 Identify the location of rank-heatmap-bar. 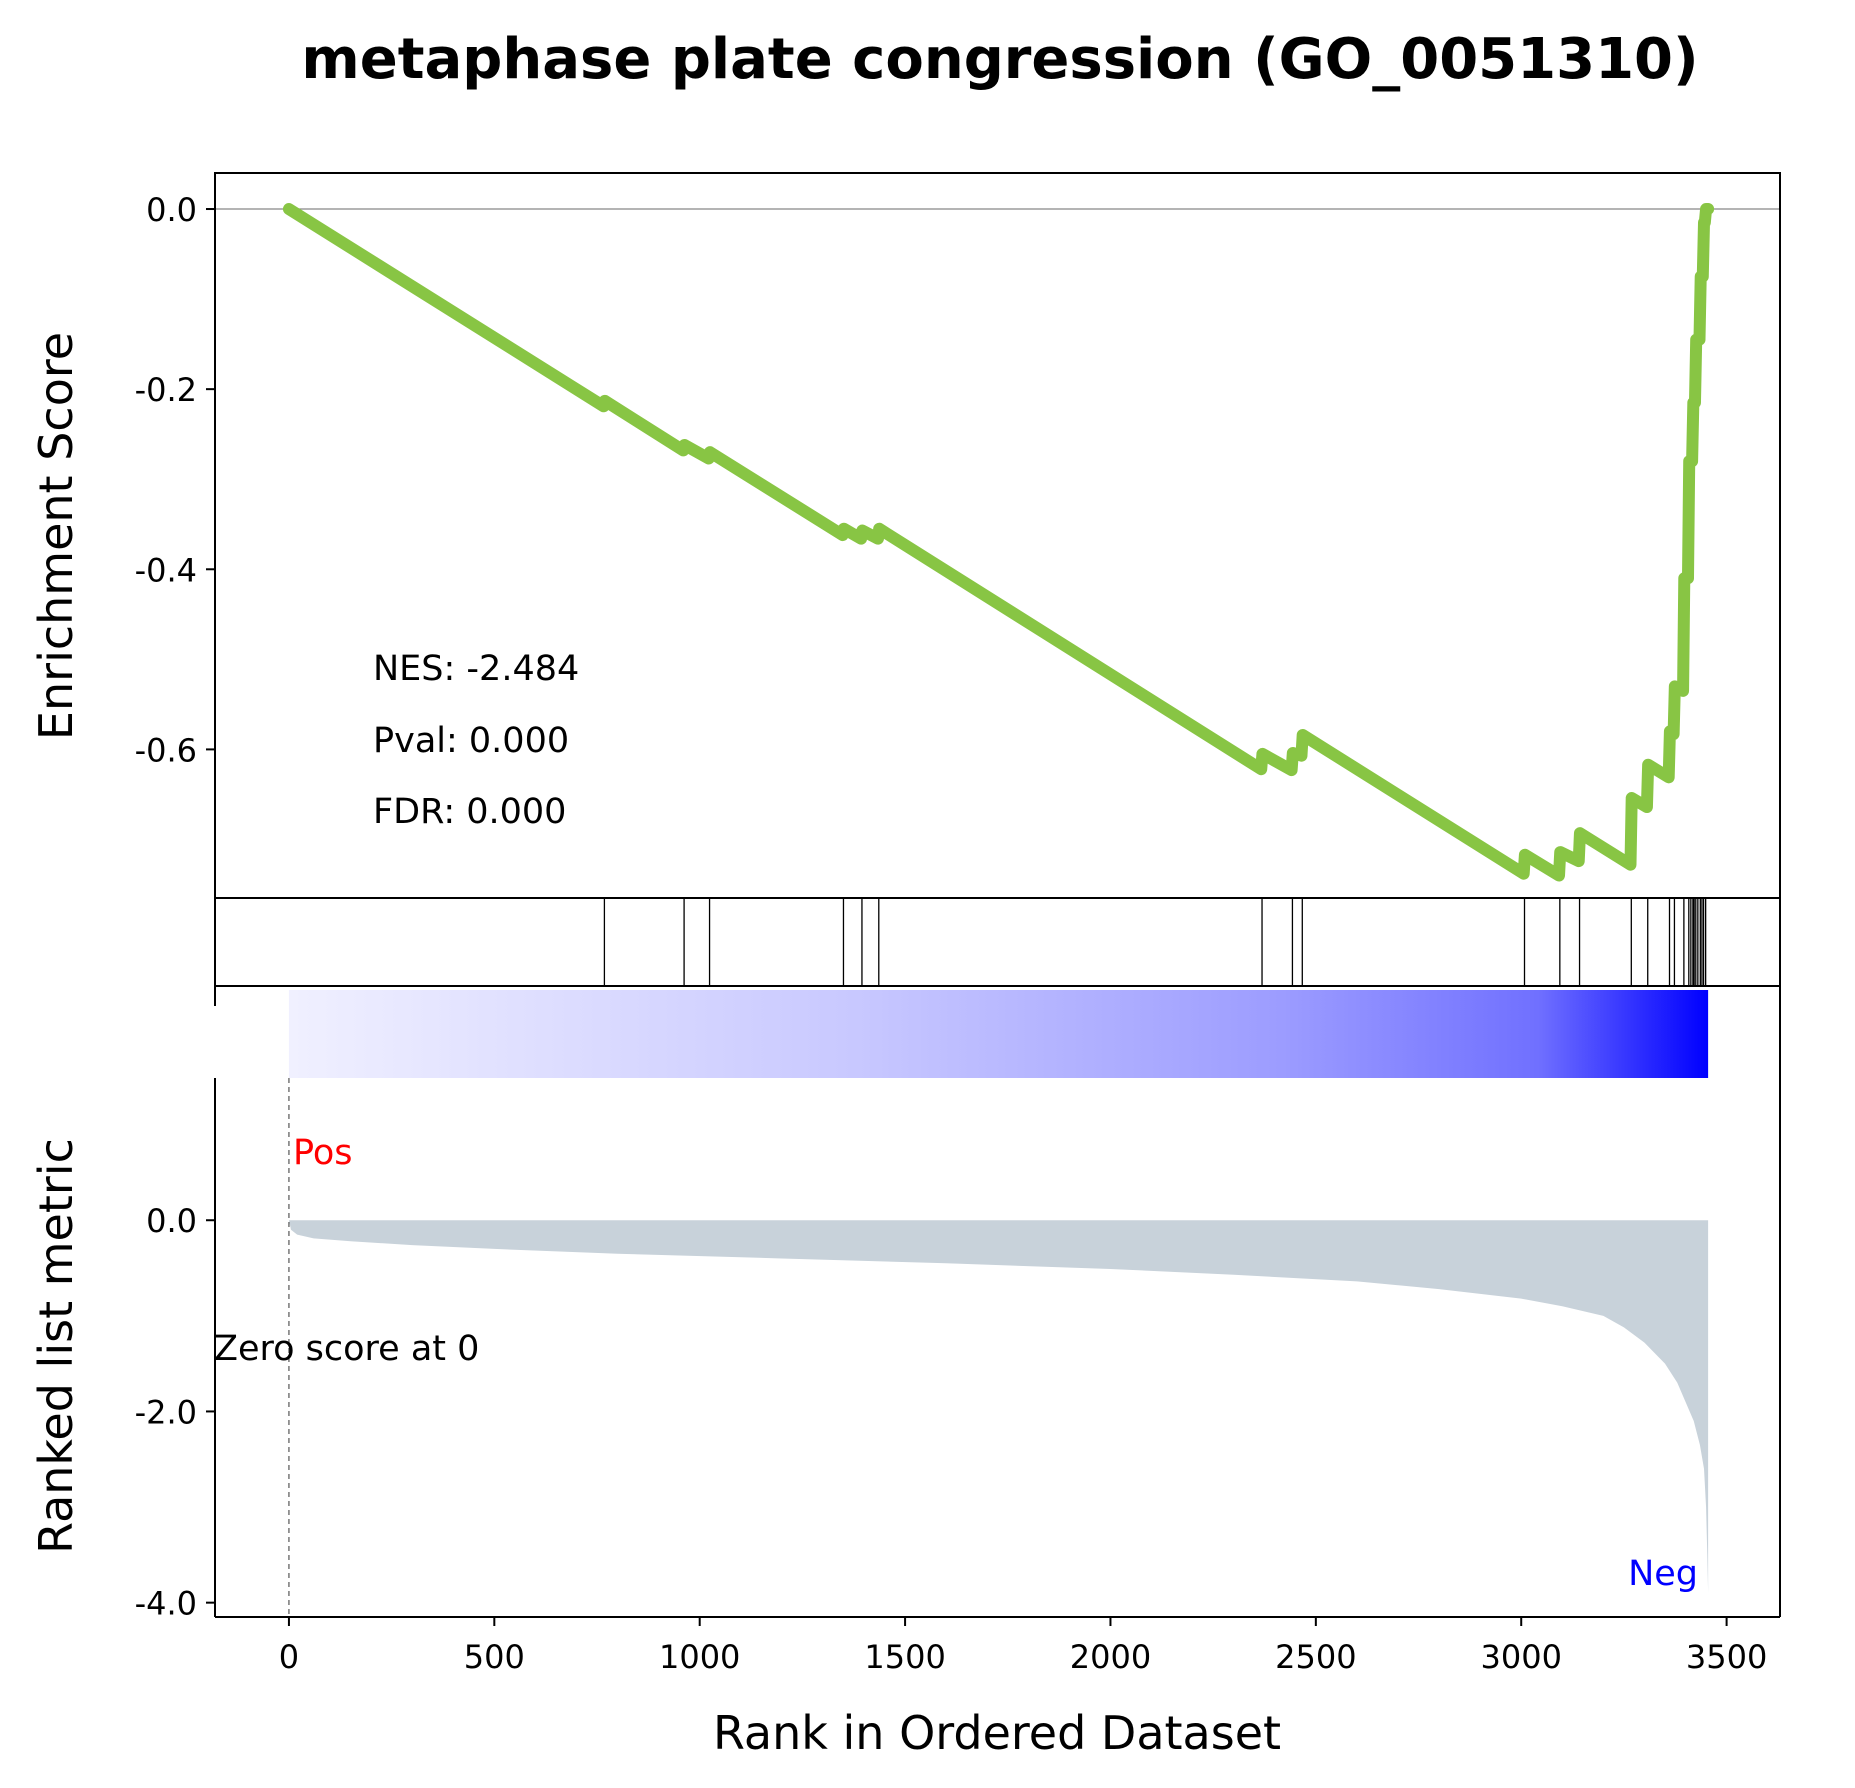
(998, 1034).